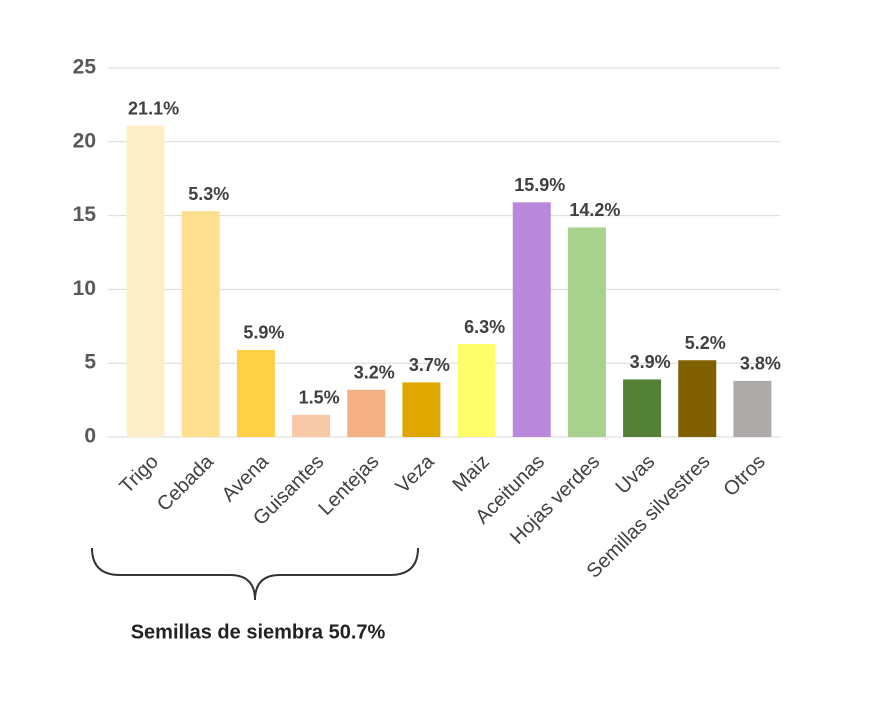 The height and width of the screenshot is (707, 872). I want to click on x-tick-label: Uvas, so click(636, 475).